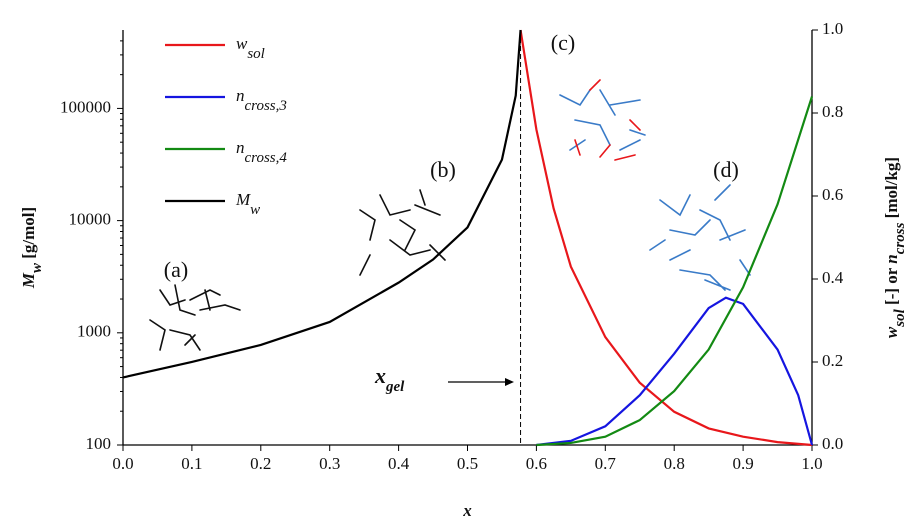  I want to click on x-tick-label: 0.5, so click(467, 463).